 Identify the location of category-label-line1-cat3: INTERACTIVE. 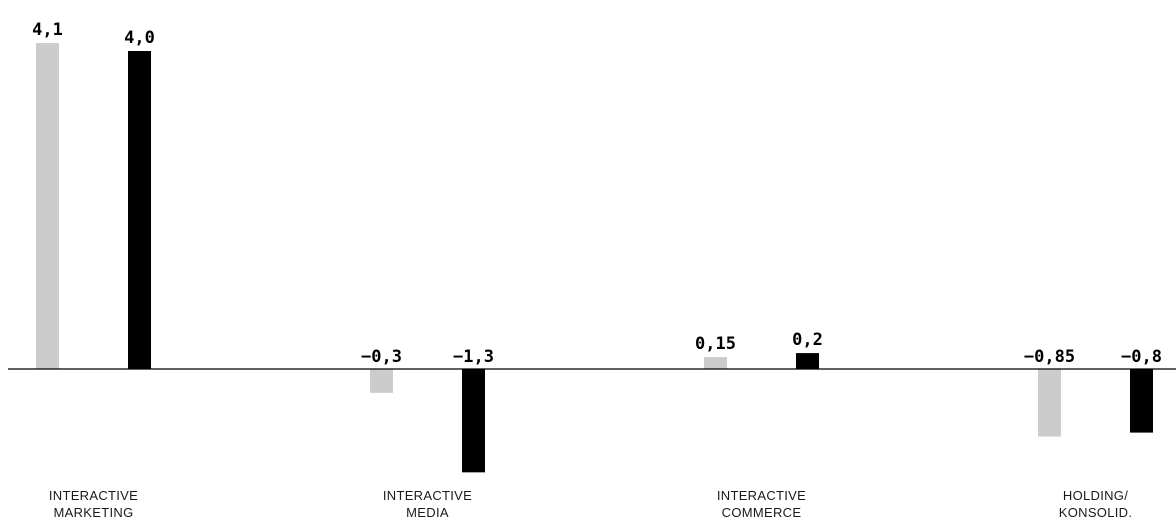
(761, 495).